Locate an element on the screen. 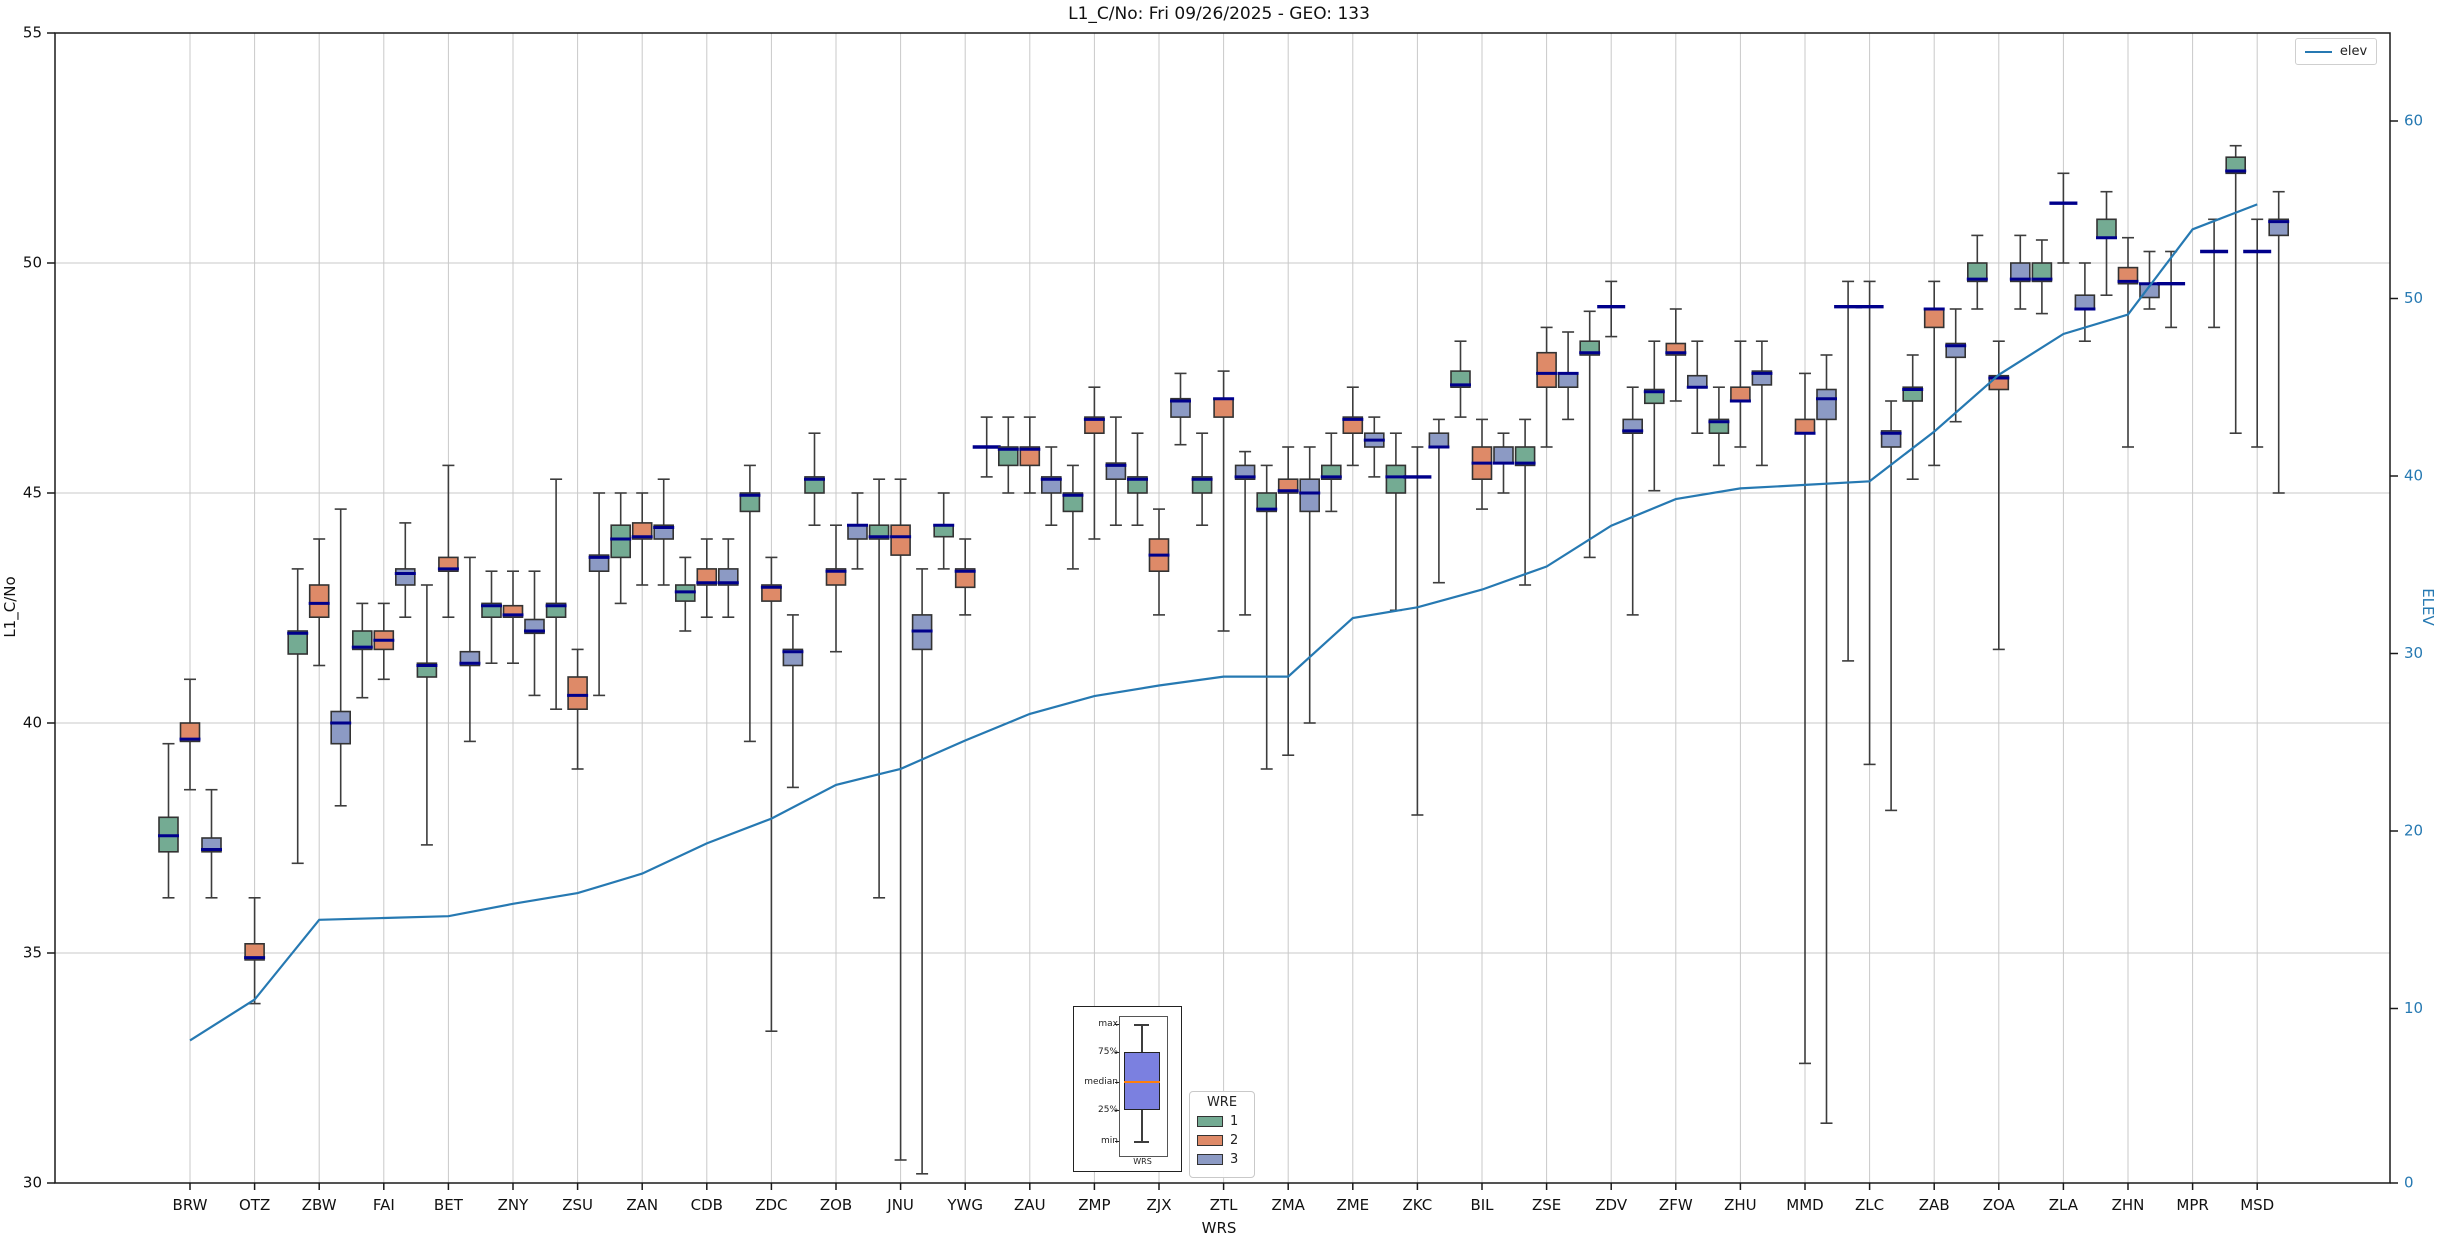 Image resolution: width=2438 pixels, height=1240 pixels. x-tick-label-CDB: CDB is located at coordinates (707, 1205).